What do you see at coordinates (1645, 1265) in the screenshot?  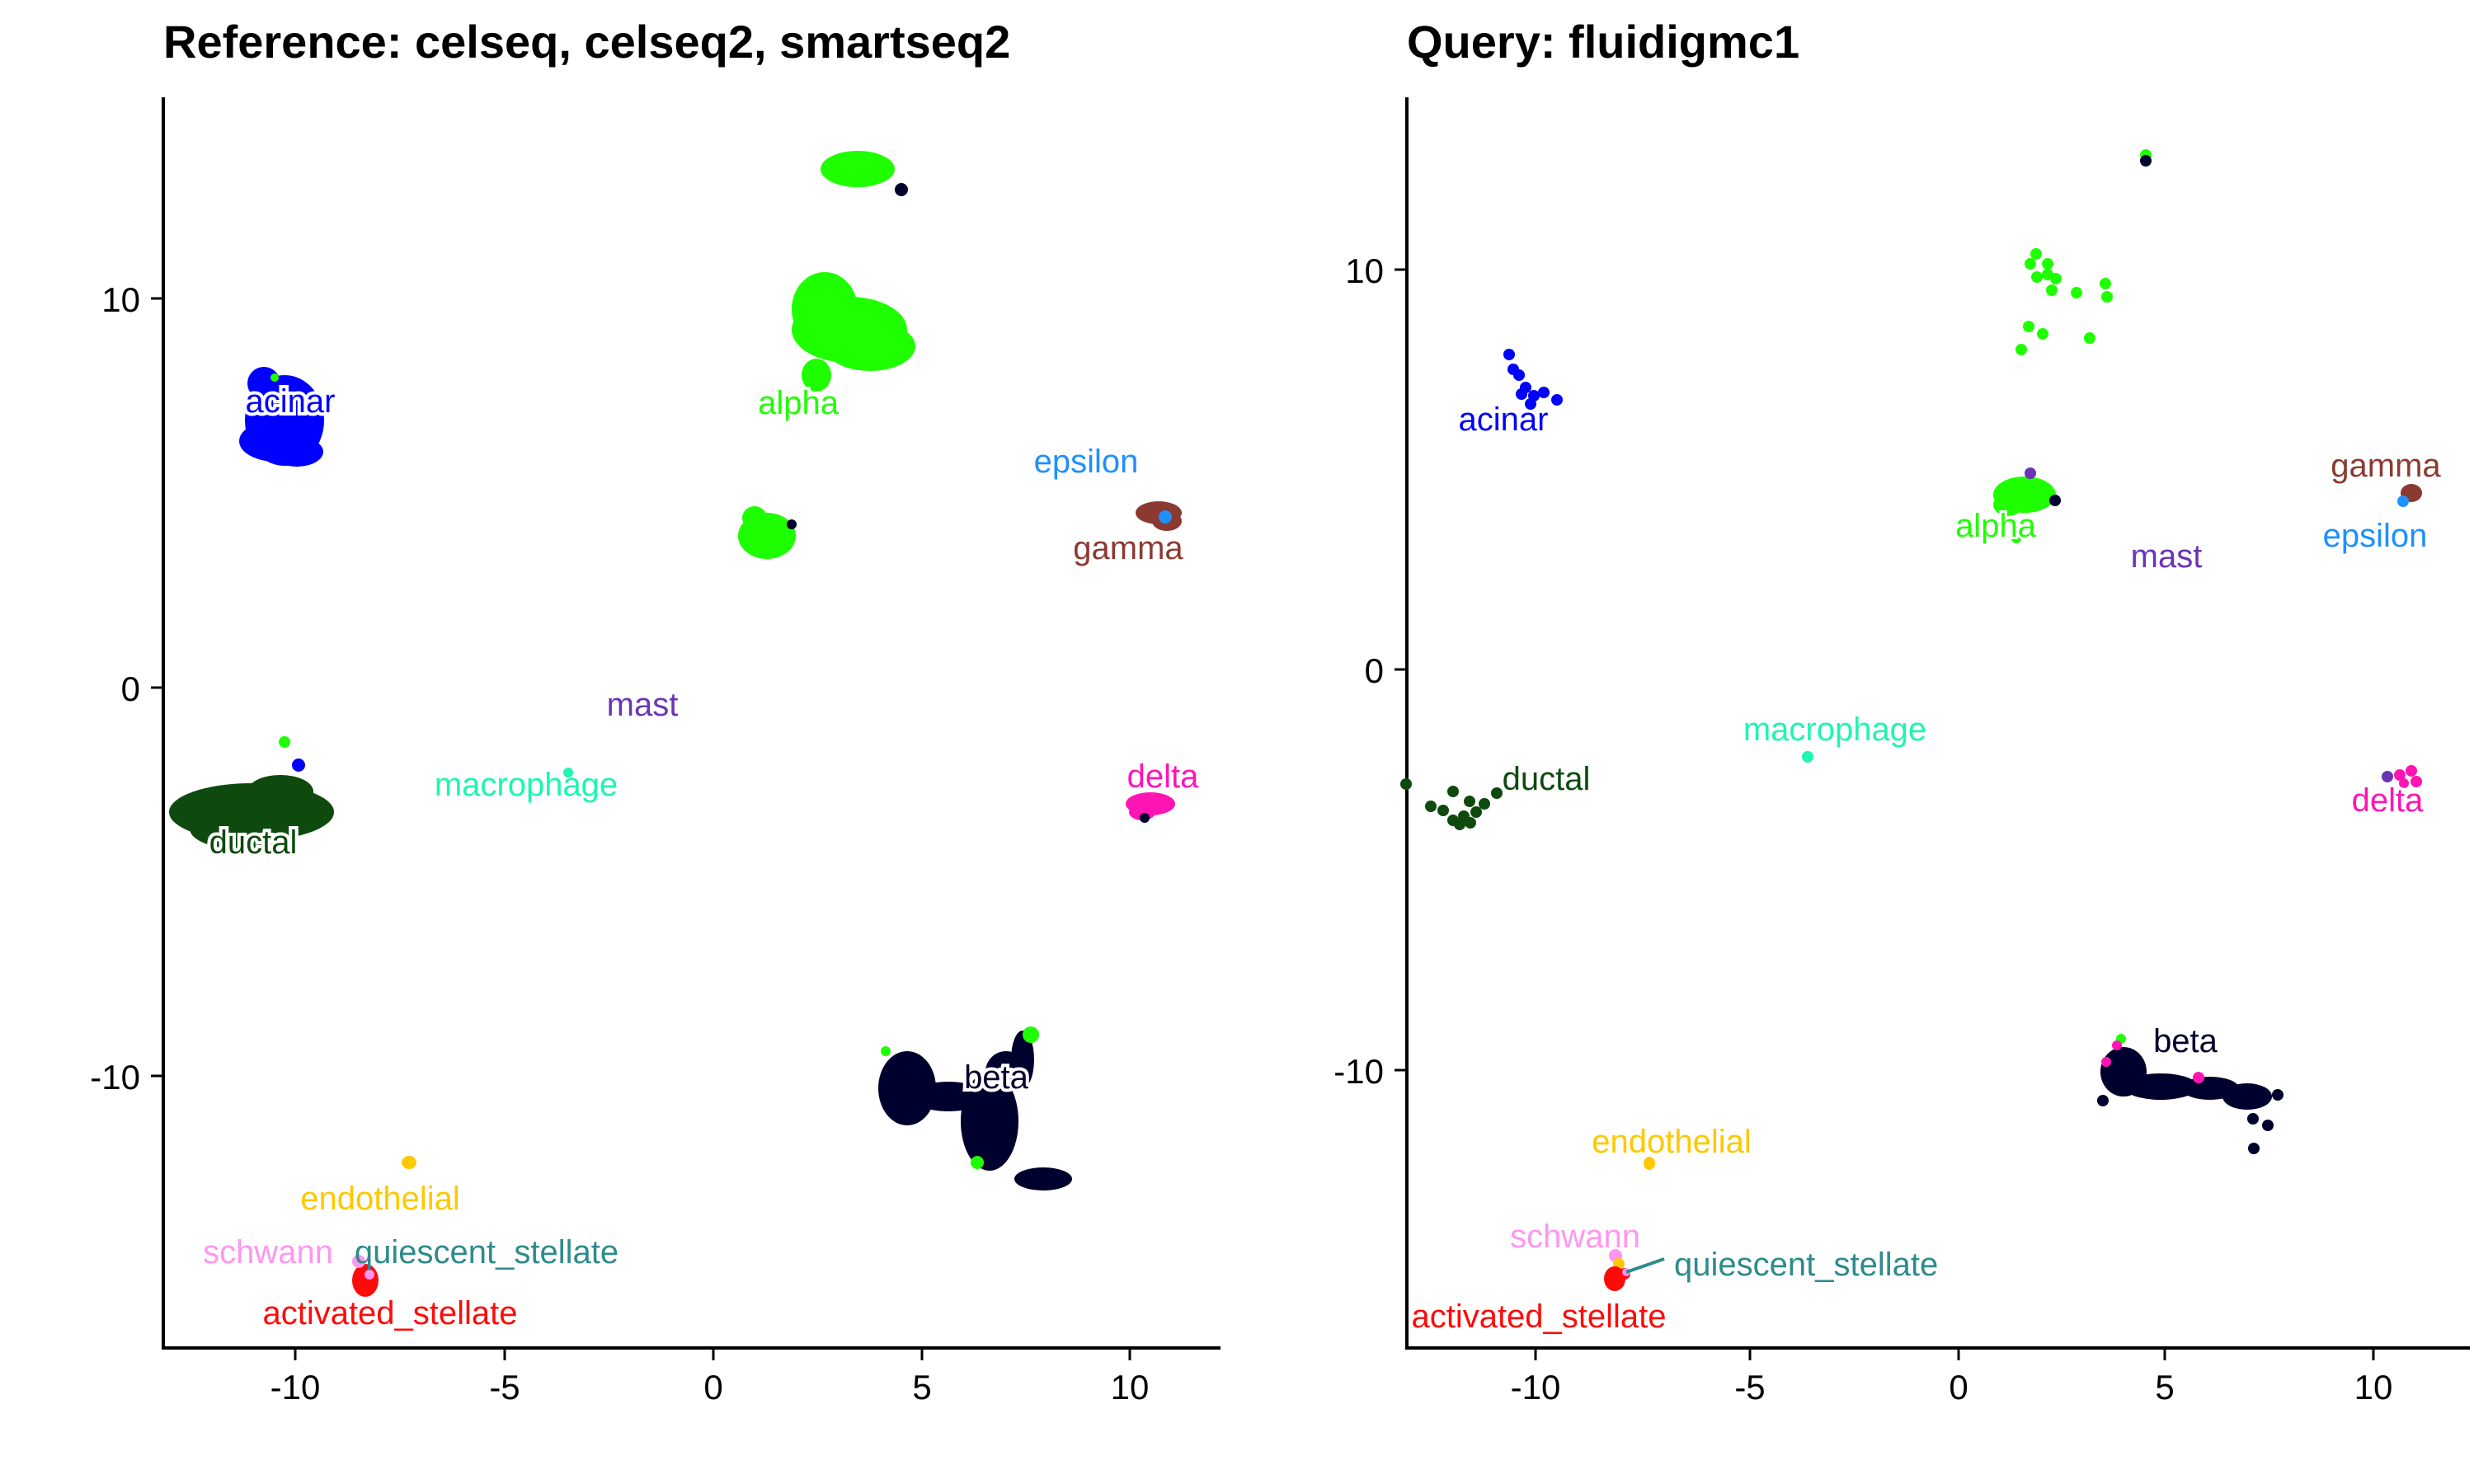 I see `quiescent-stellate-leader-line` at bounding box center [1645, 1265].